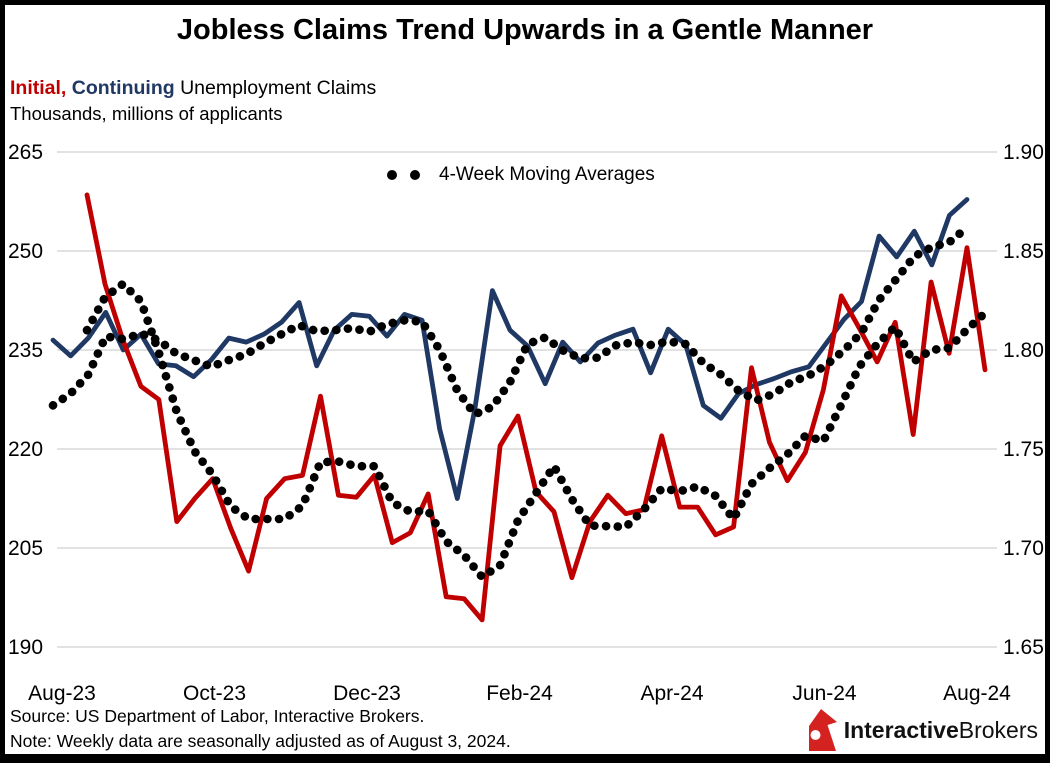  I want to click on logo-text: InteractiveBrokers, so click(941, 730).